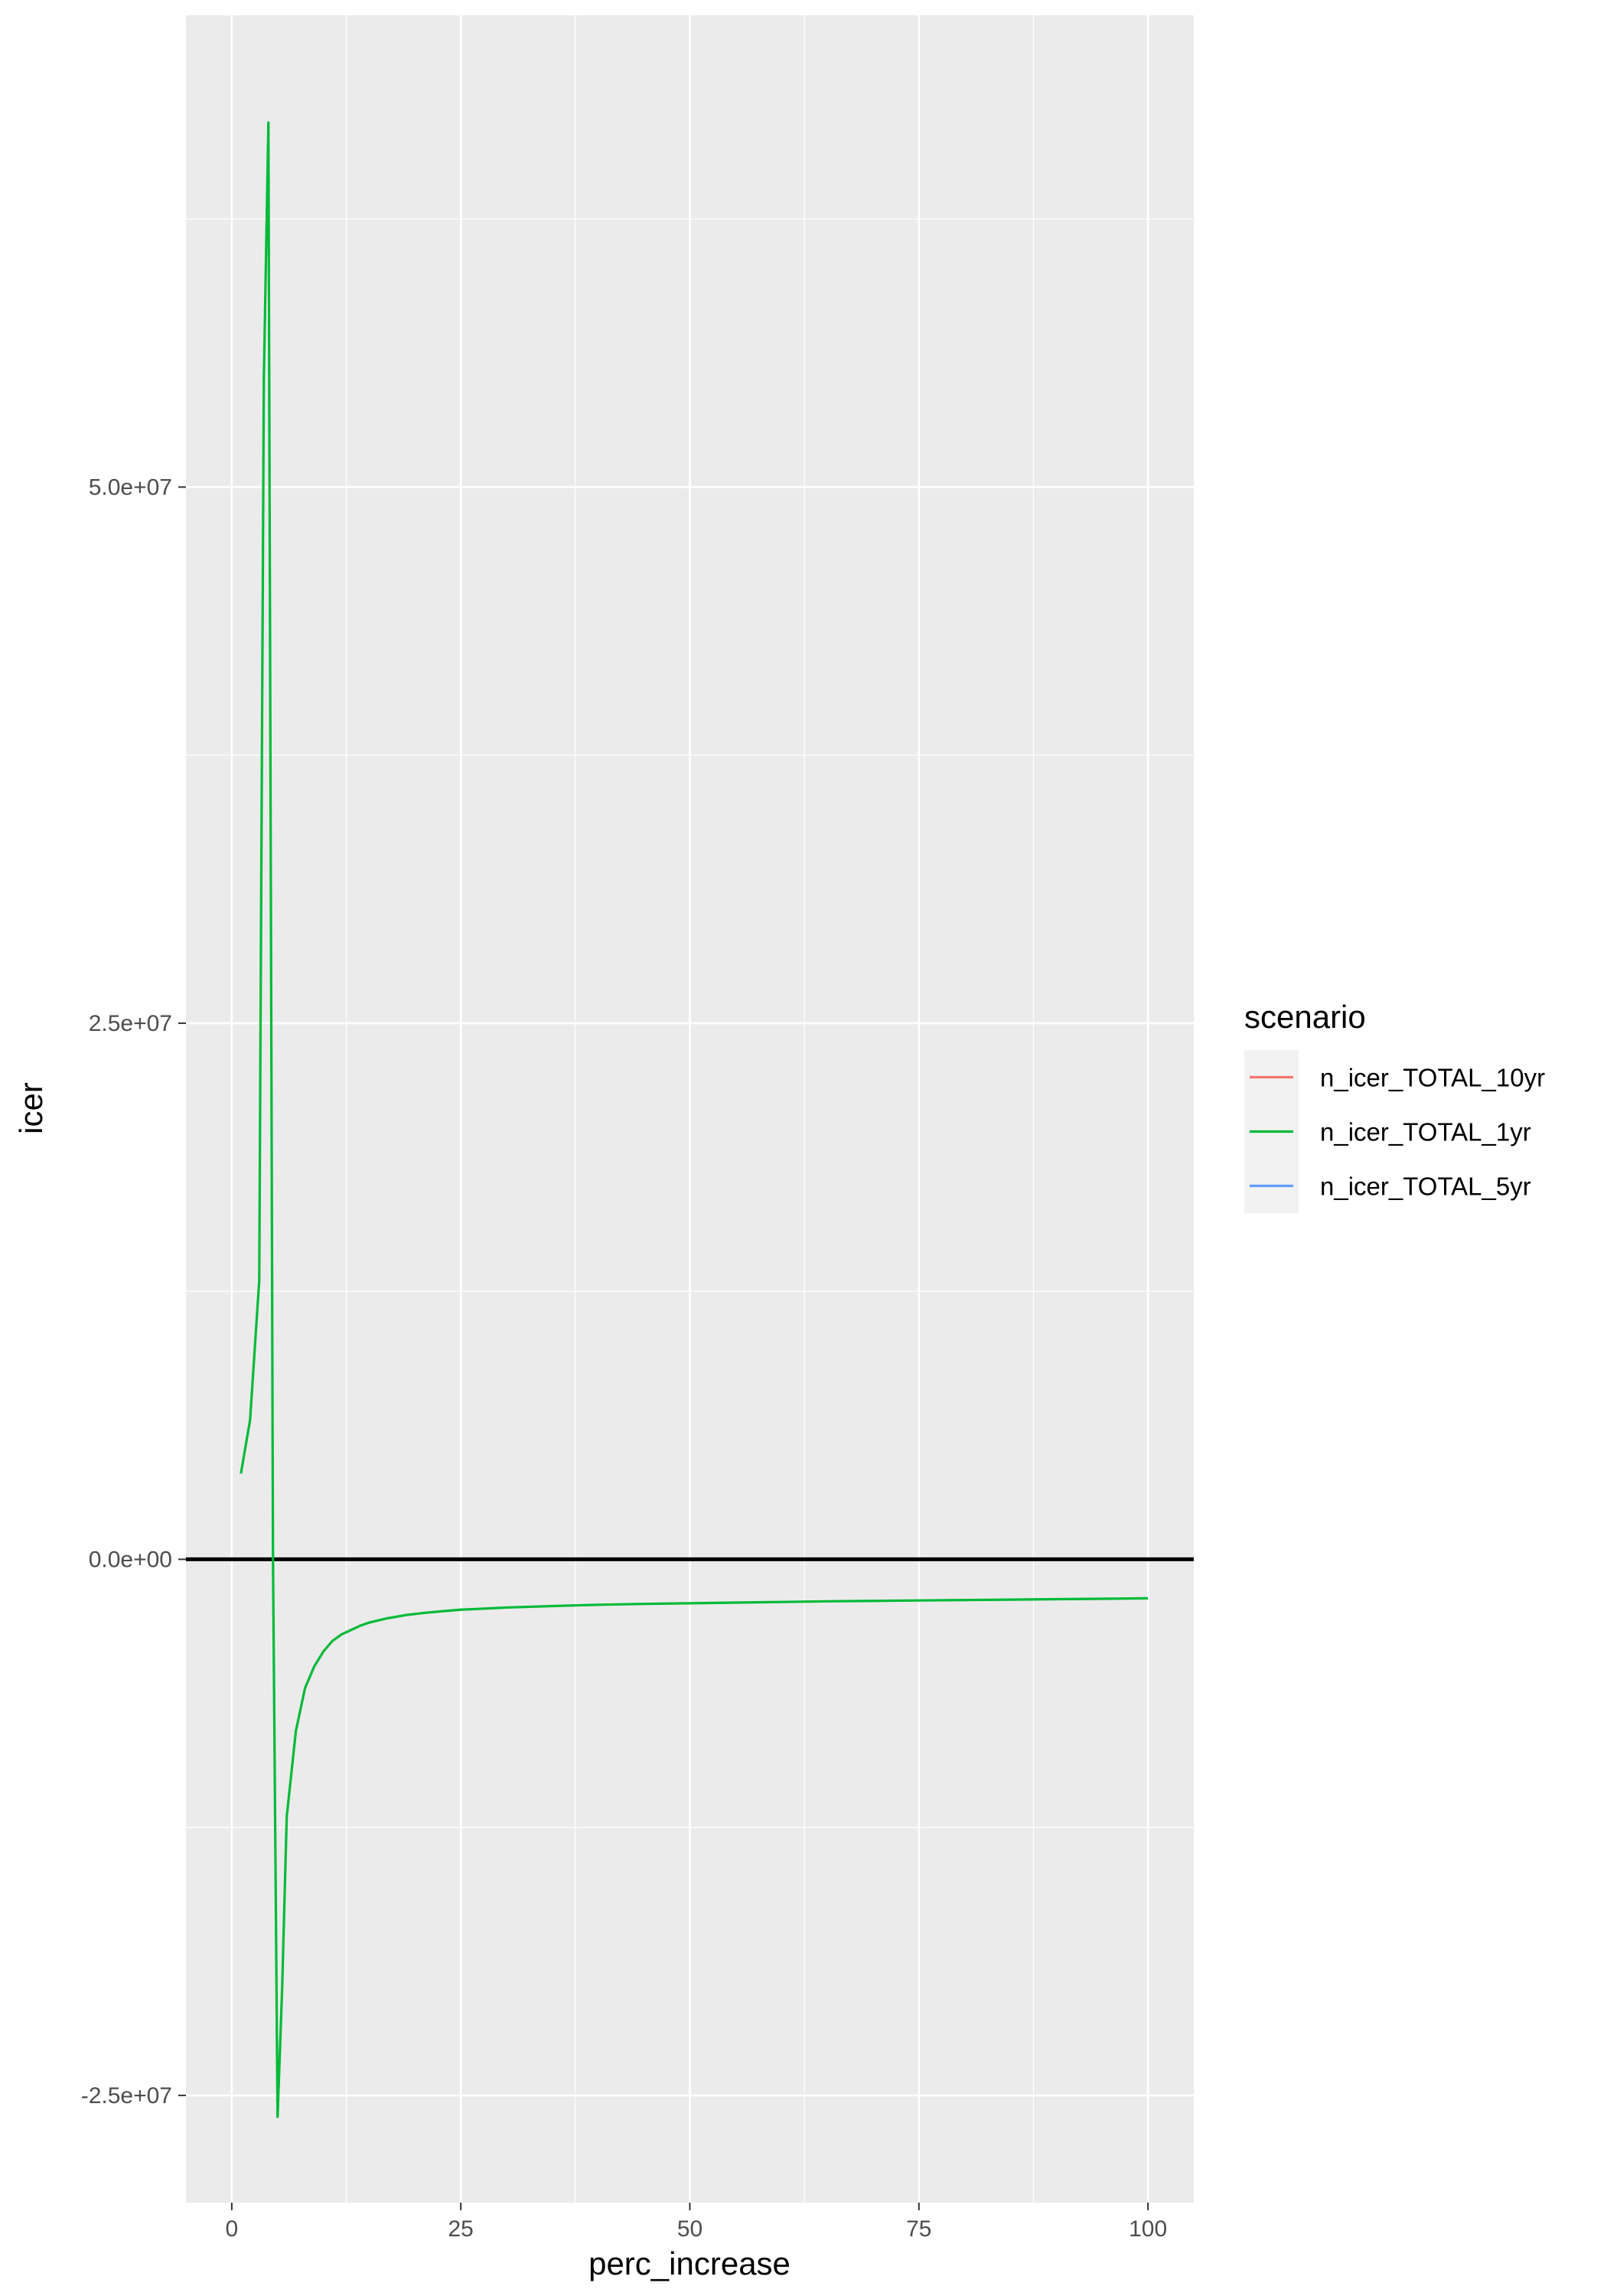  Describe the element at coordinates (130, 1559) in the screenshot. I see `y-tick-label: 0.0e+00` at that location.